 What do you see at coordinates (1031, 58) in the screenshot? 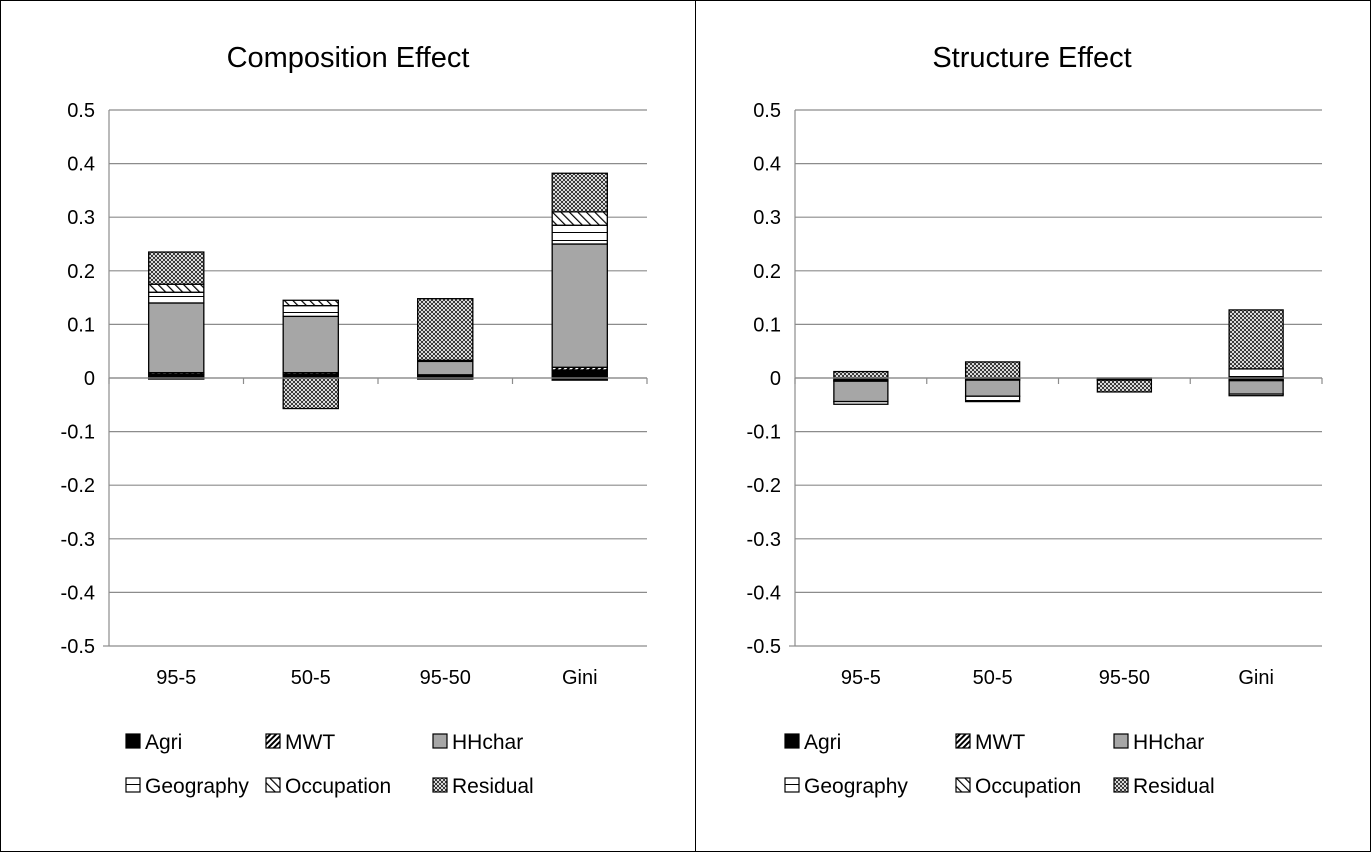
I see `chart-title: Structure Effect` at bounding box center [1031, 58].